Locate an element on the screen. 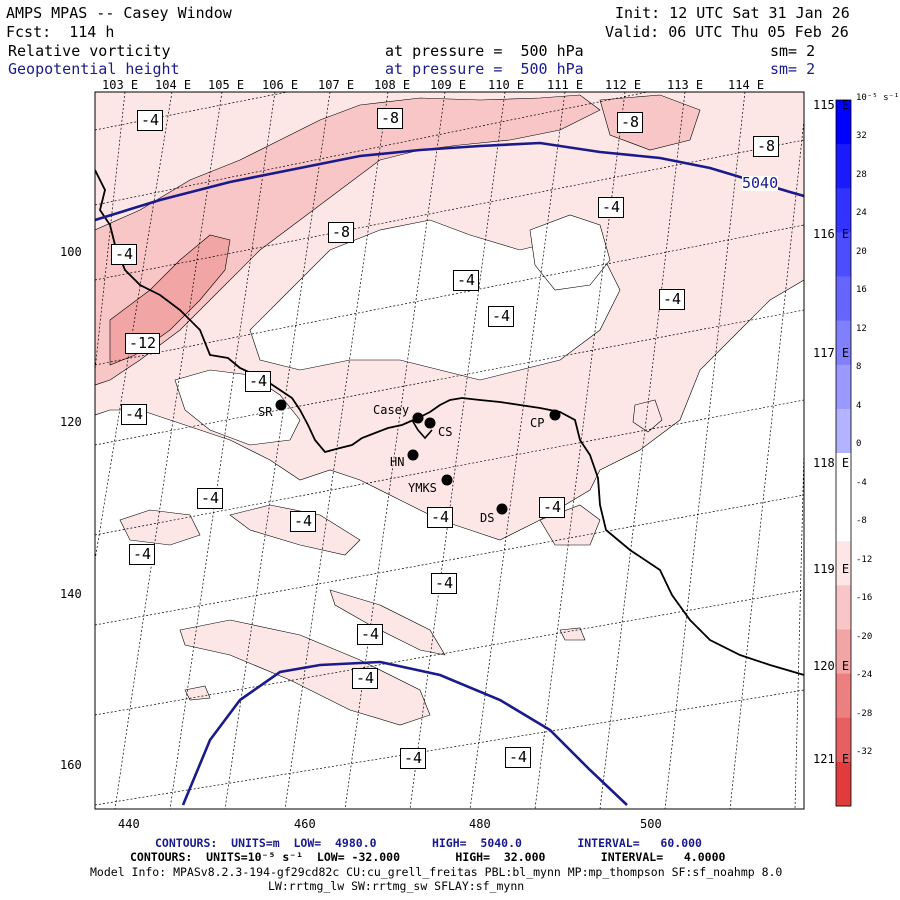  lon-label: 114 E is located at coordinates (746, 85).